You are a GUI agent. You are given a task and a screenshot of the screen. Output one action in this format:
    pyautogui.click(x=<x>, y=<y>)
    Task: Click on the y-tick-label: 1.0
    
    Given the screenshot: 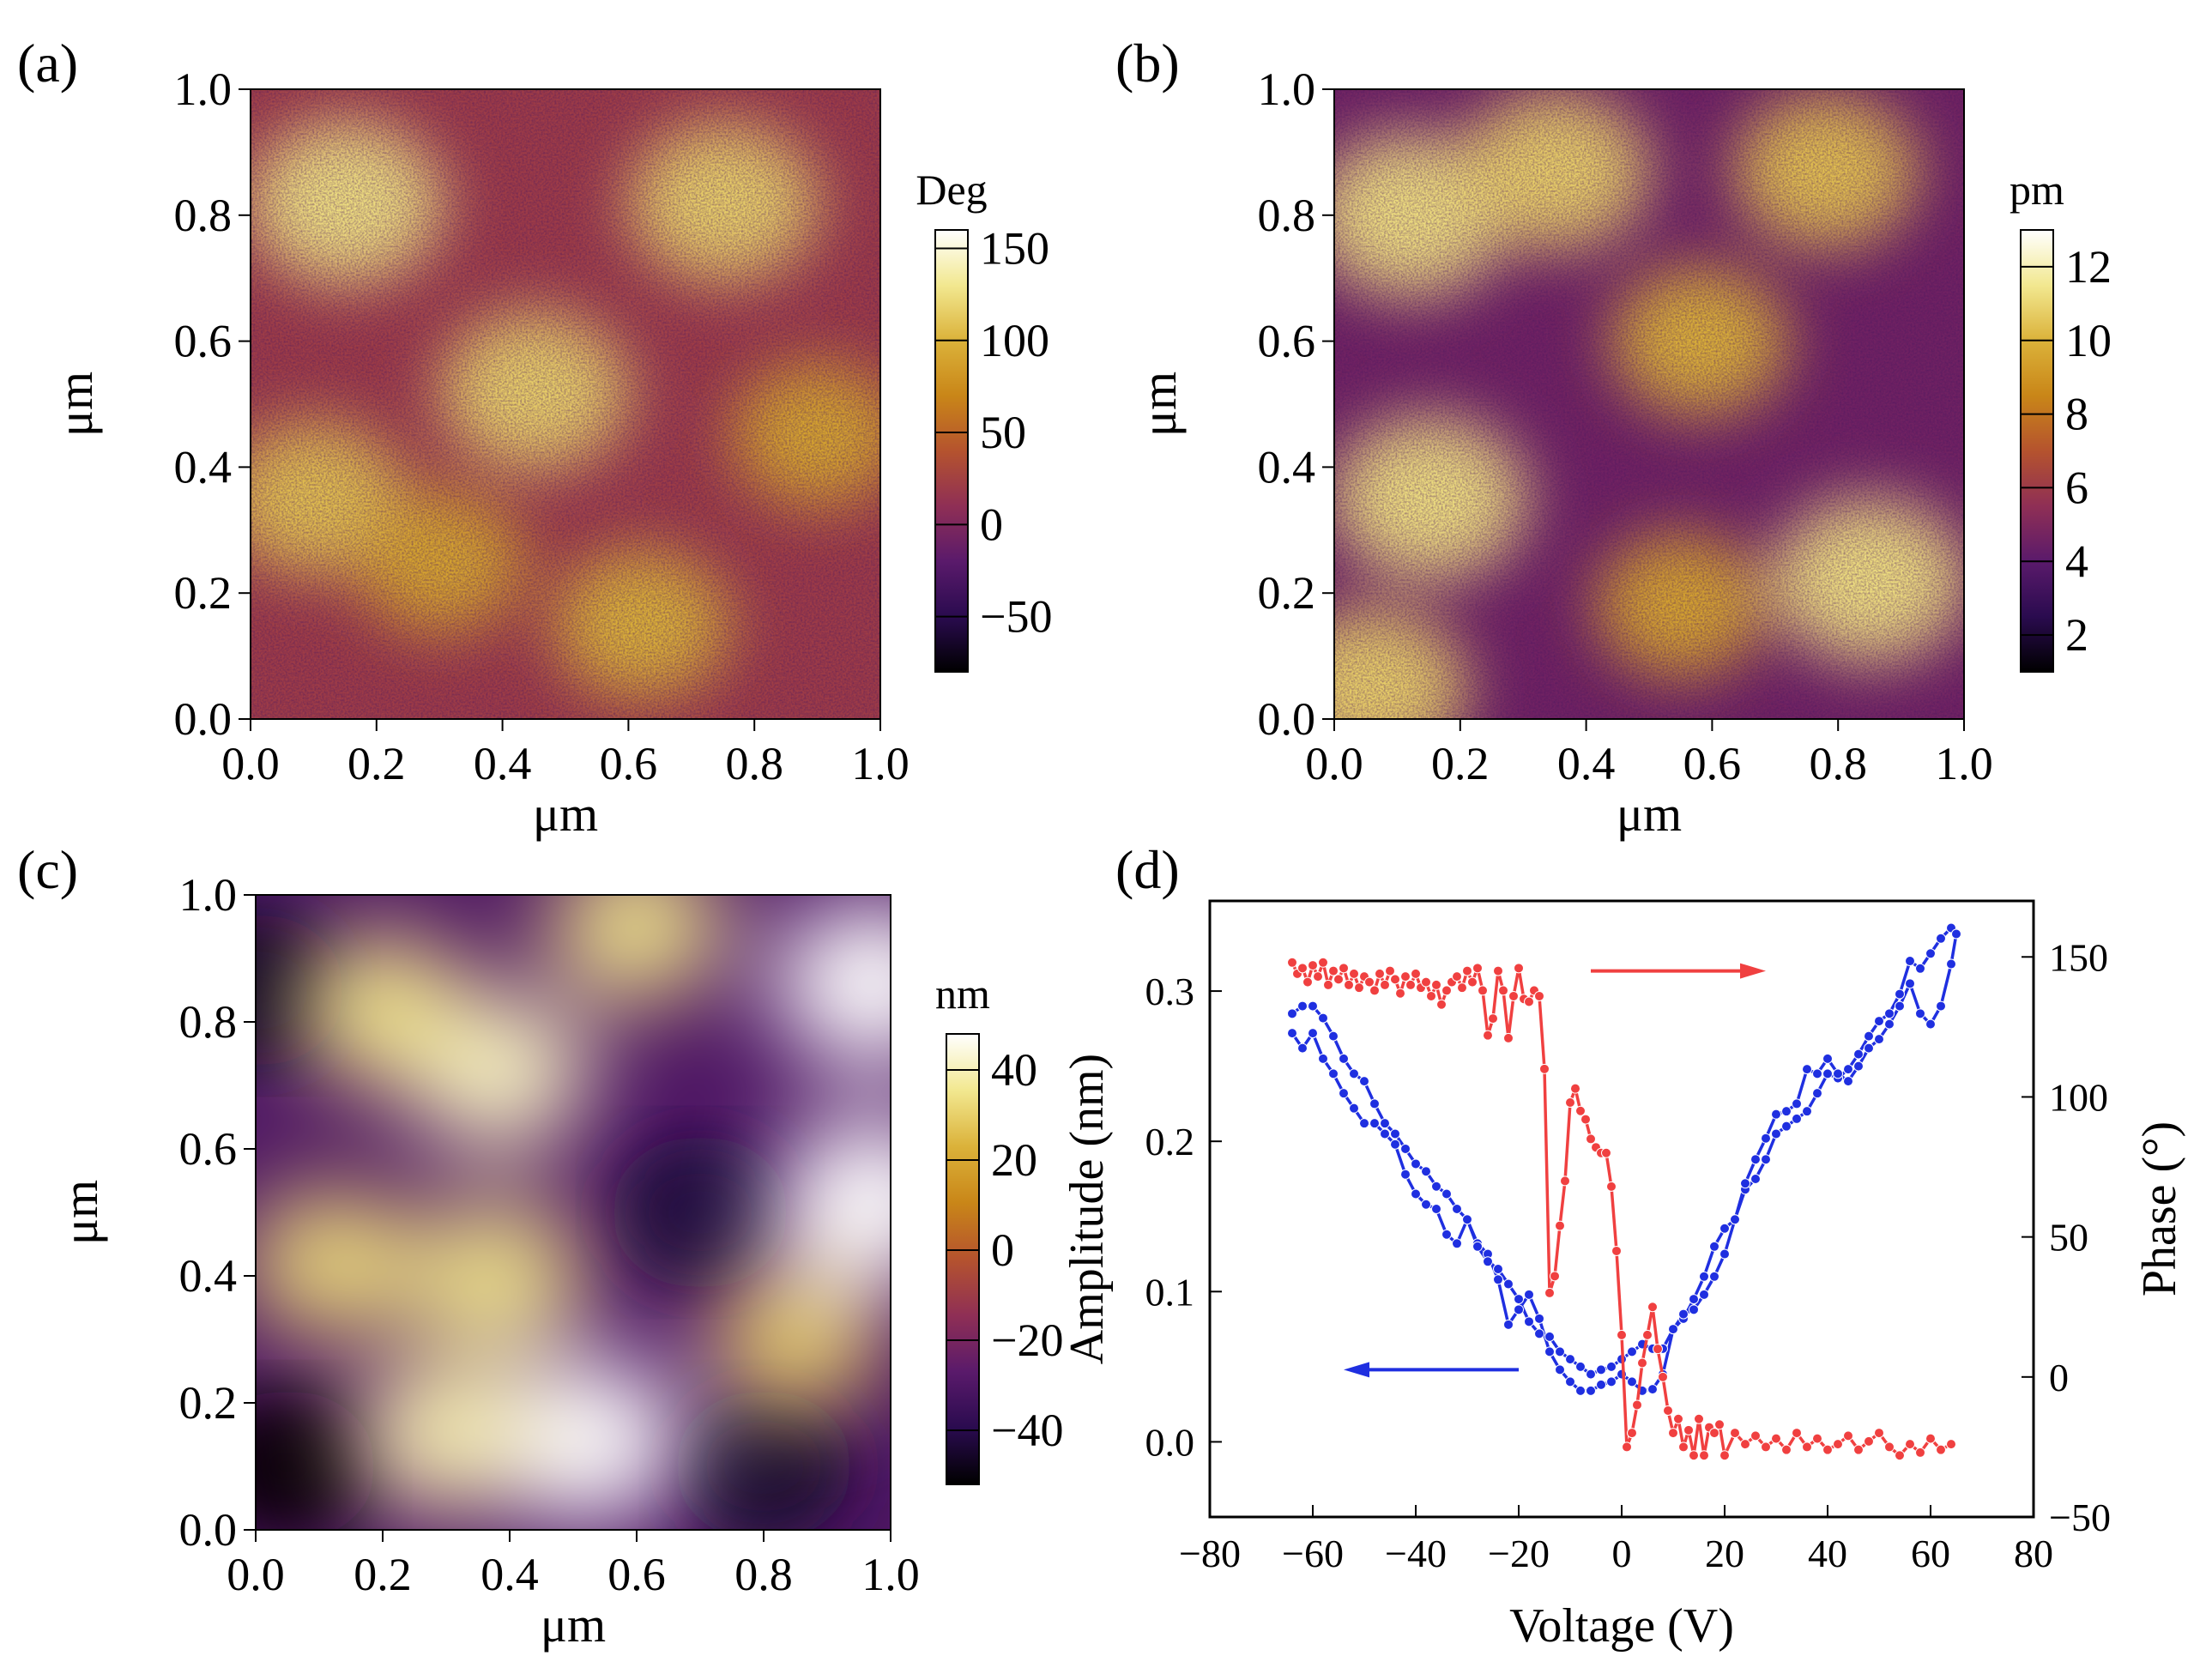 What is the action you would take?
    pyautogui.click(x=1287, y=89)
    